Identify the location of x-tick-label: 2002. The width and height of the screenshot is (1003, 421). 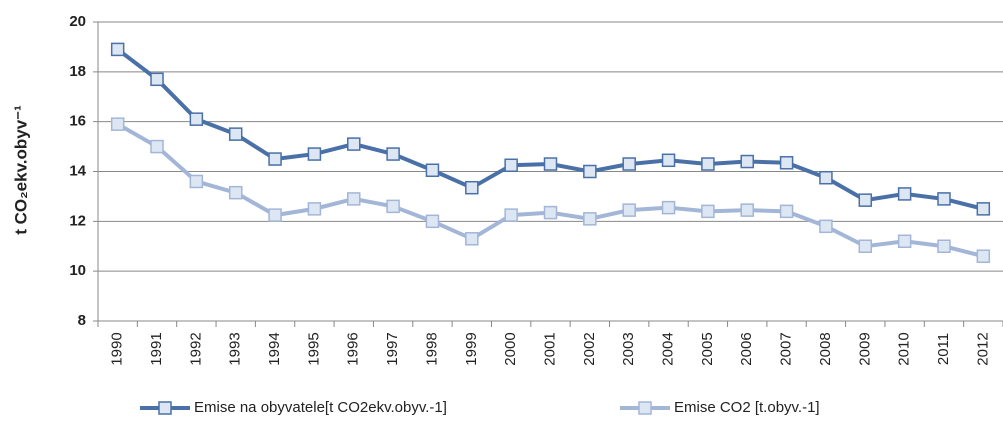
(589, 348).